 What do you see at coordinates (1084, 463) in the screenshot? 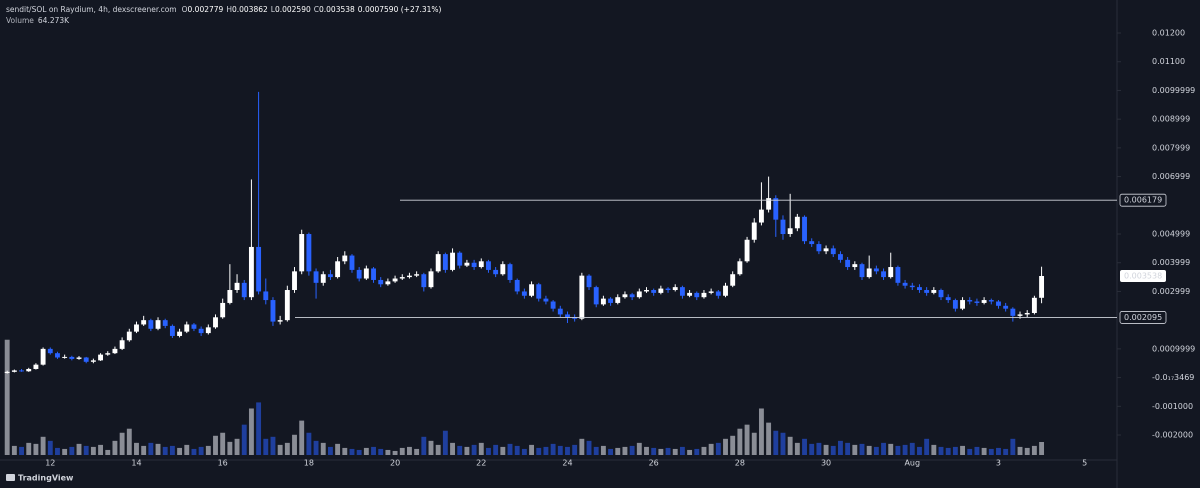
I see `x-tick-label: 5` at bounding box center [1084, 463].